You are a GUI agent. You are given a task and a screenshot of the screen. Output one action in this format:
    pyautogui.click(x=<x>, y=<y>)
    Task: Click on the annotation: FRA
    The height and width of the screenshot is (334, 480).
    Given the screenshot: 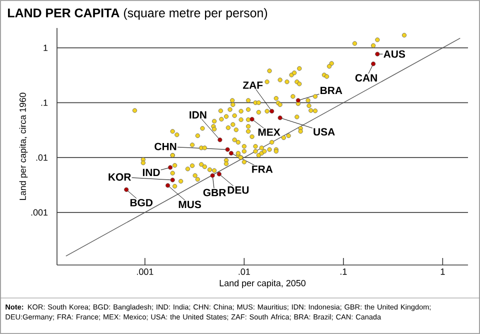 What is the action you would take?
    pyautogui.click(x=262, y=169)
    